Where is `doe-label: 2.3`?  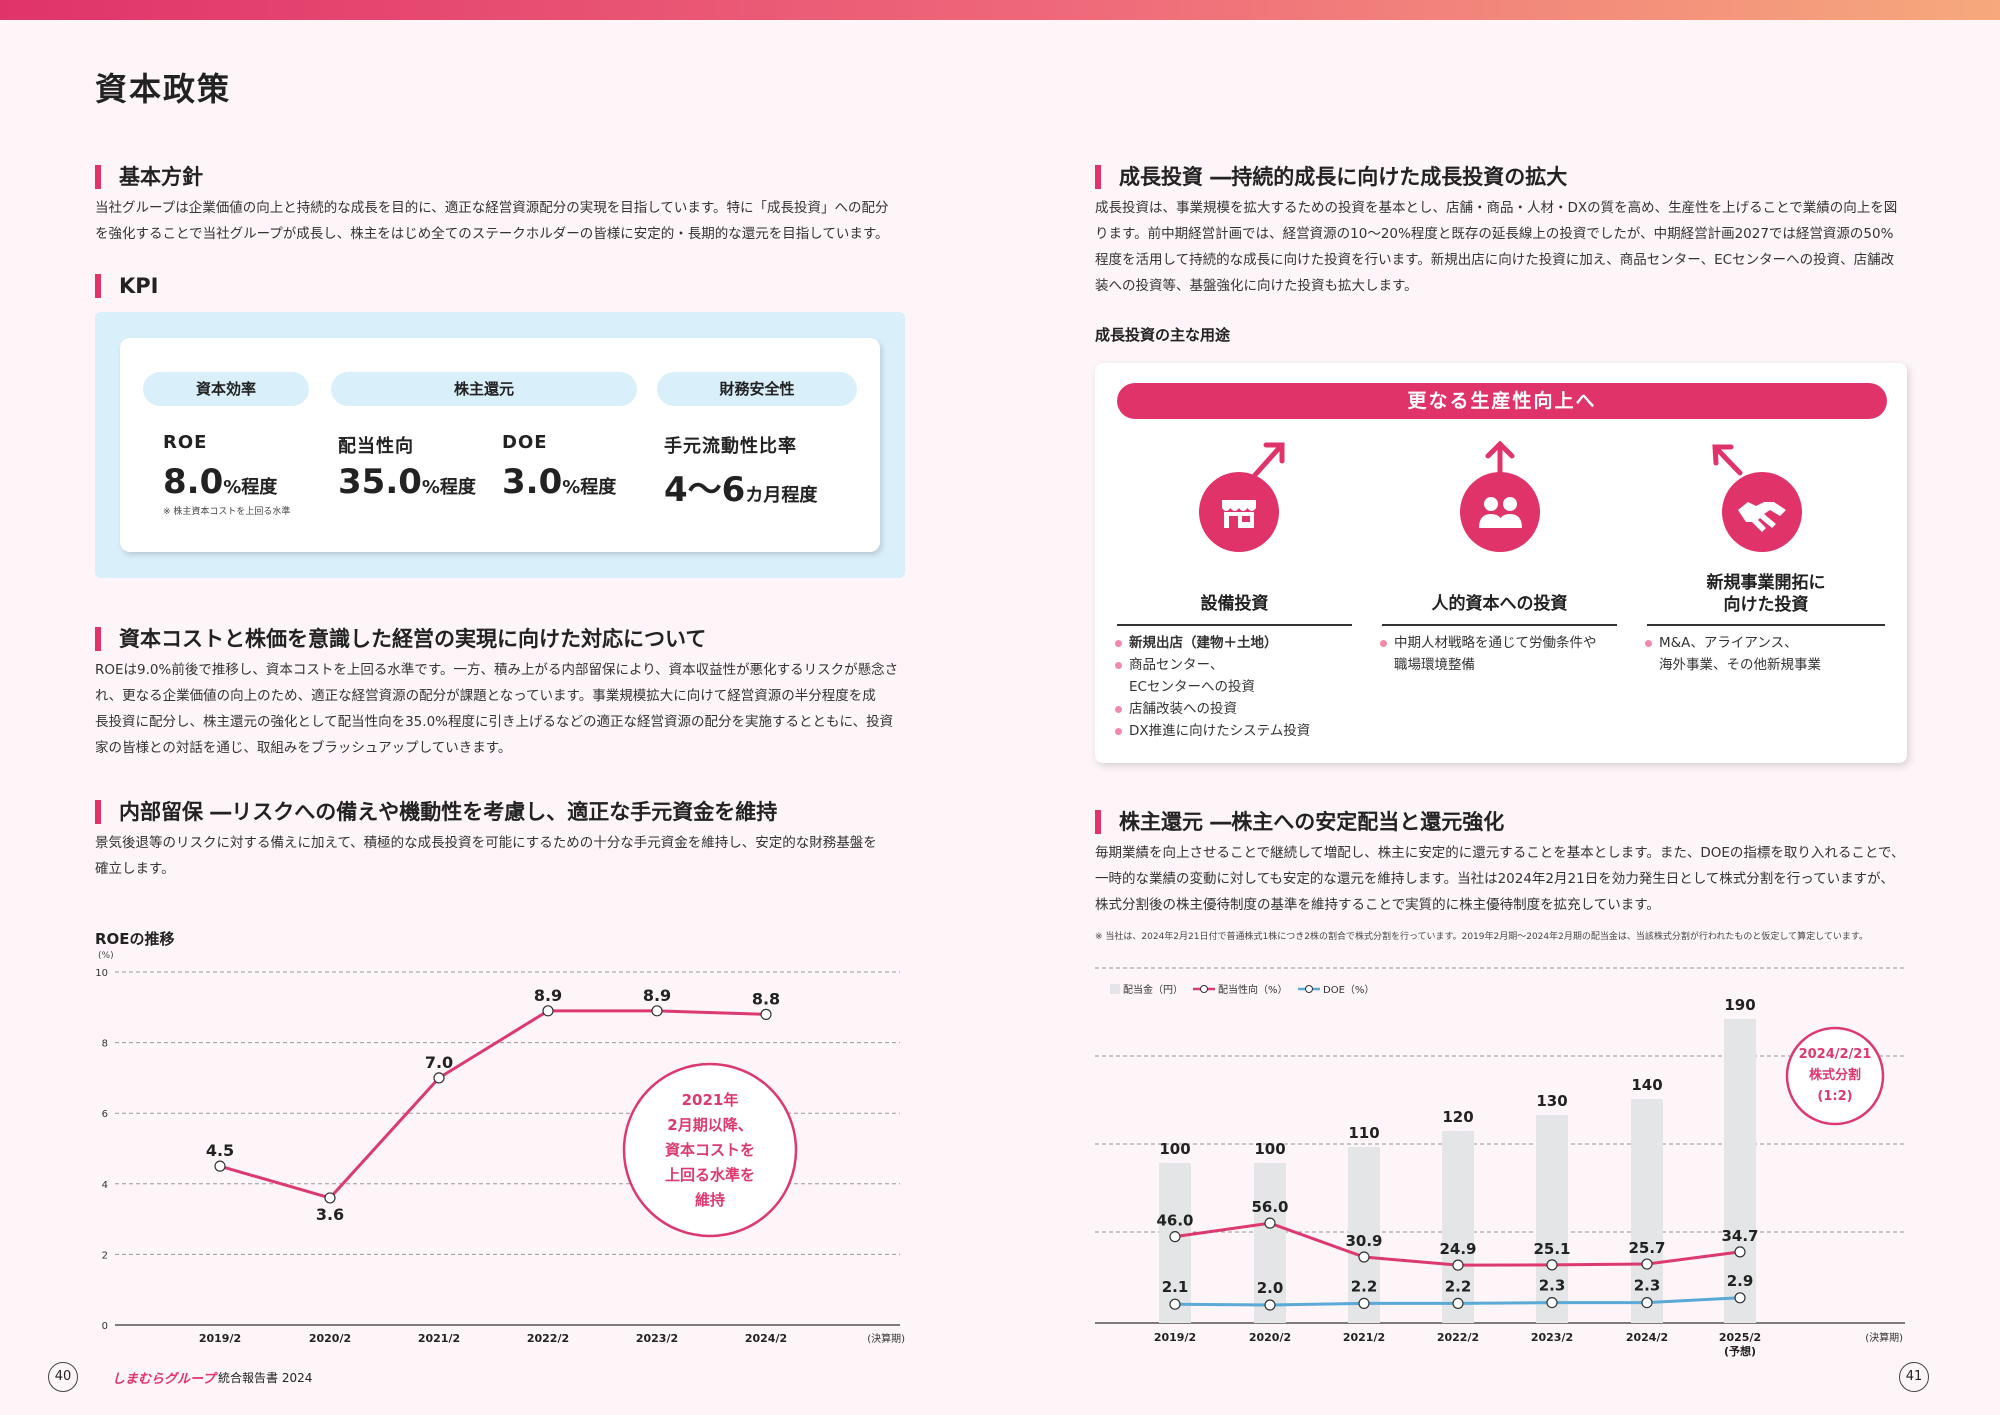
doe-label: 2.3 is located at coordinates (1552, 1286).